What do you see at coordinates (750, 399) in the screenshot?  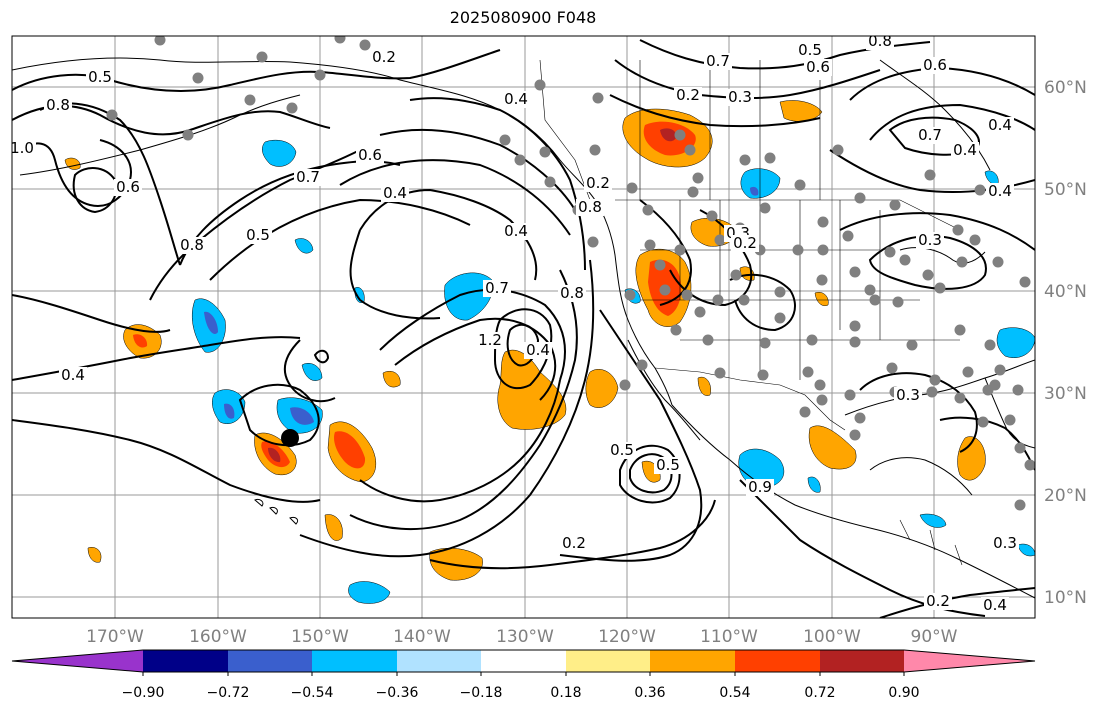 I see `border-us-mexico` at bounding box center [750, 399].